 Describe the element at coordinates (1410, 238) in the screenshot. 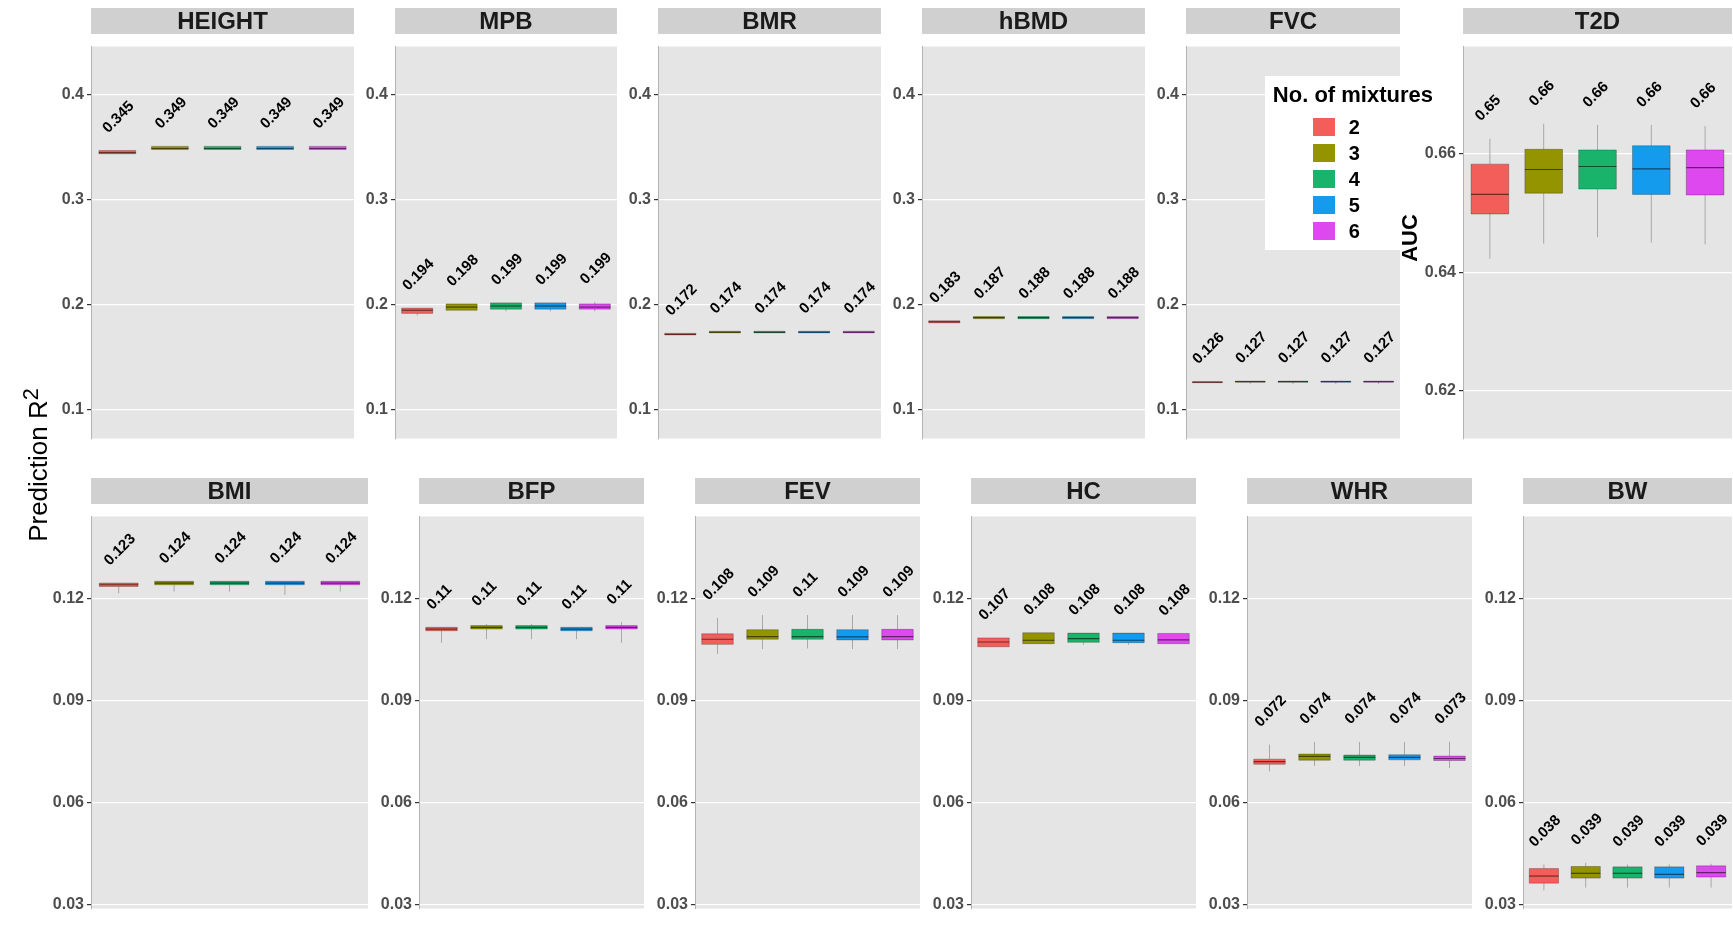

I see `y-axis-title: AUC` at that location.